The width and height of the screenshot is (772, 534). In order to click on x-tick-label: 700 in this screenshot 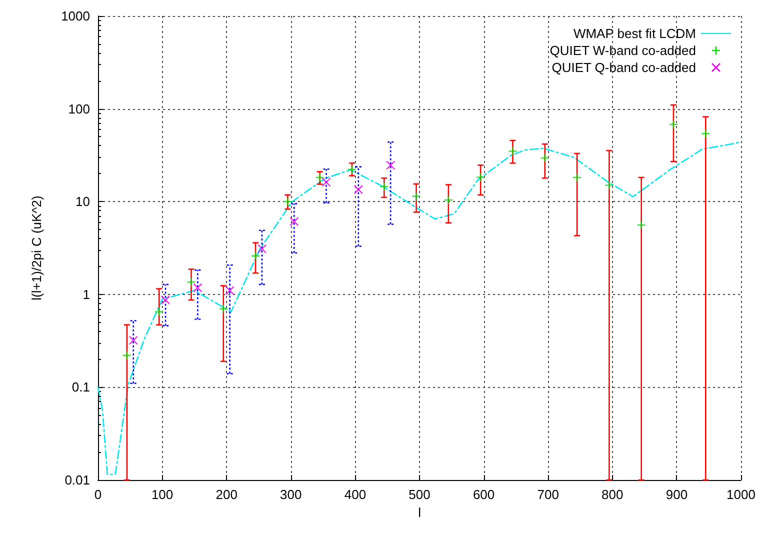, I will do `click(548, 494)`.